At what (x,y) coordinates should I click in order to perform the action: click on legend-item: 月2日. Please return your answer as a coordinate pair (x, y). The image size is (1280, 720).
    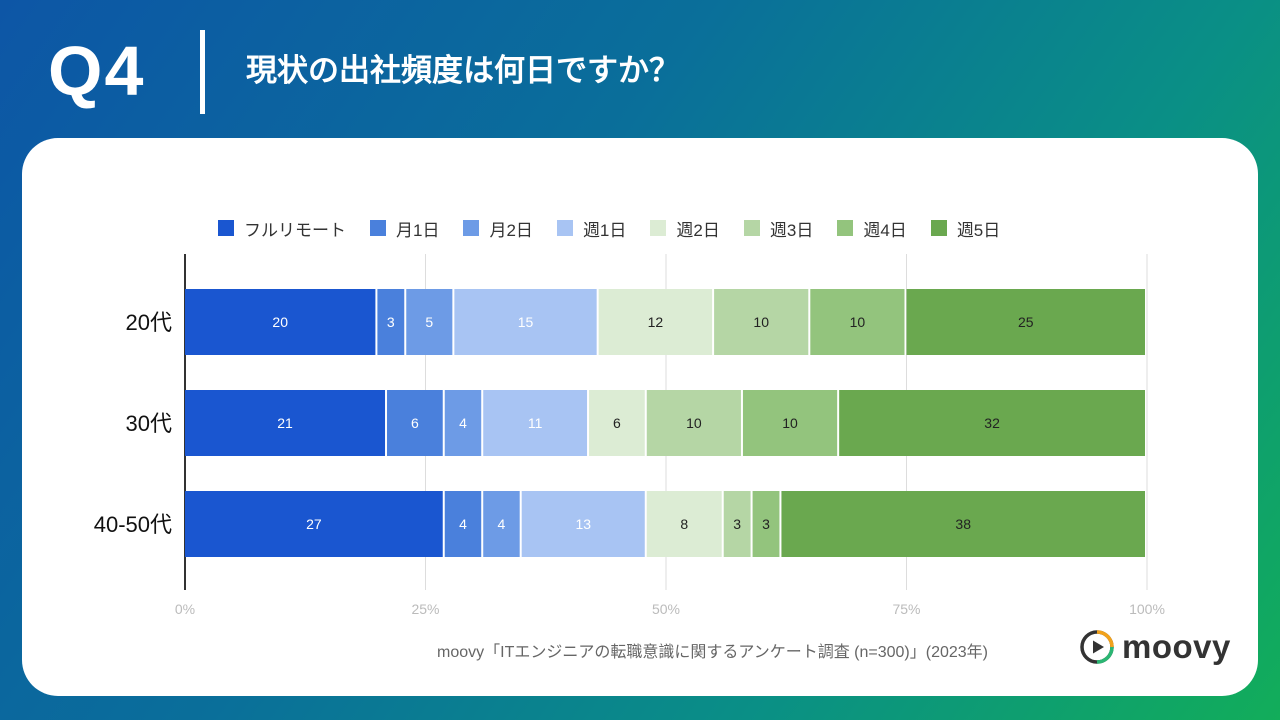
    Looking at the image, I should click on (498, 228).